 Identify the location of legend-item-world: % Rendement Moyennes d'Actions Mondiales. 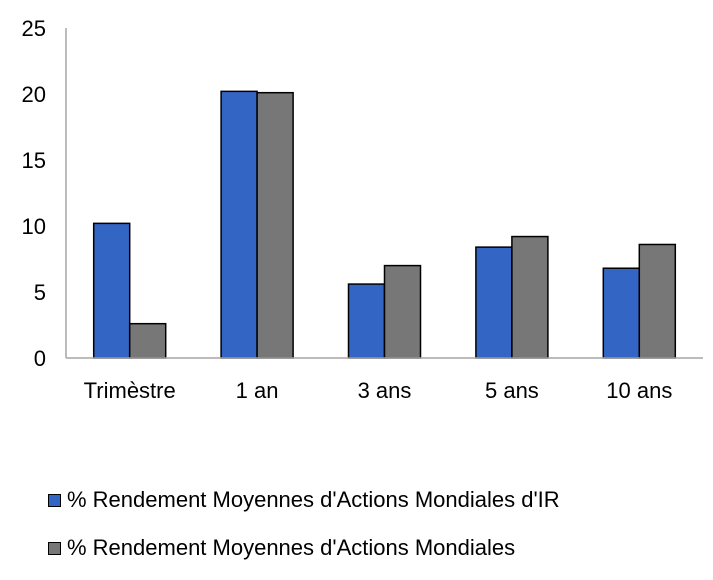
(304, 548).